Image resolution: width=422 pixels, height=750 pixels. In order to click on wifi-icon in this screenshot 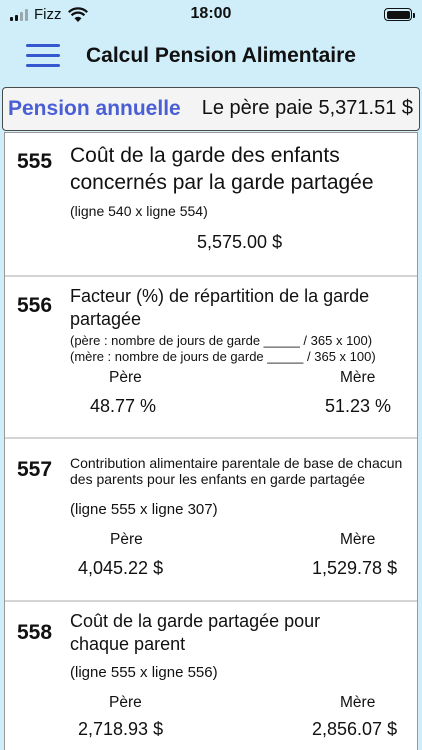, I will do `click(77, 14)`.